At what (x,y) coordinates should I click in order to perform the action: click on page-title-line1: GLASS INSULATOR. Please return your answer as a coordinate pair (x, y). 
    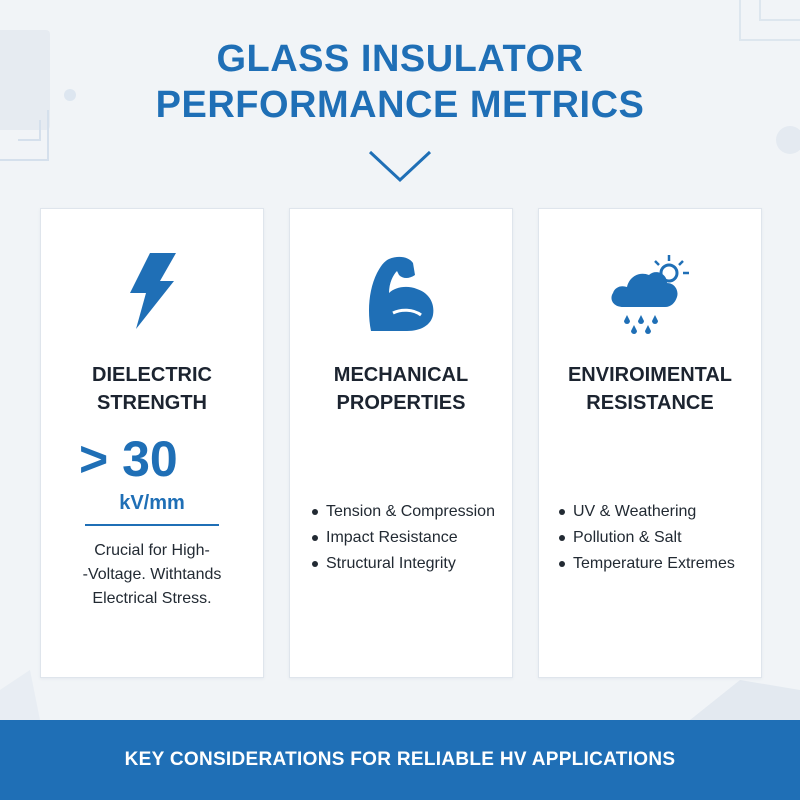
    Looking at the image, I should click on (400, 59).